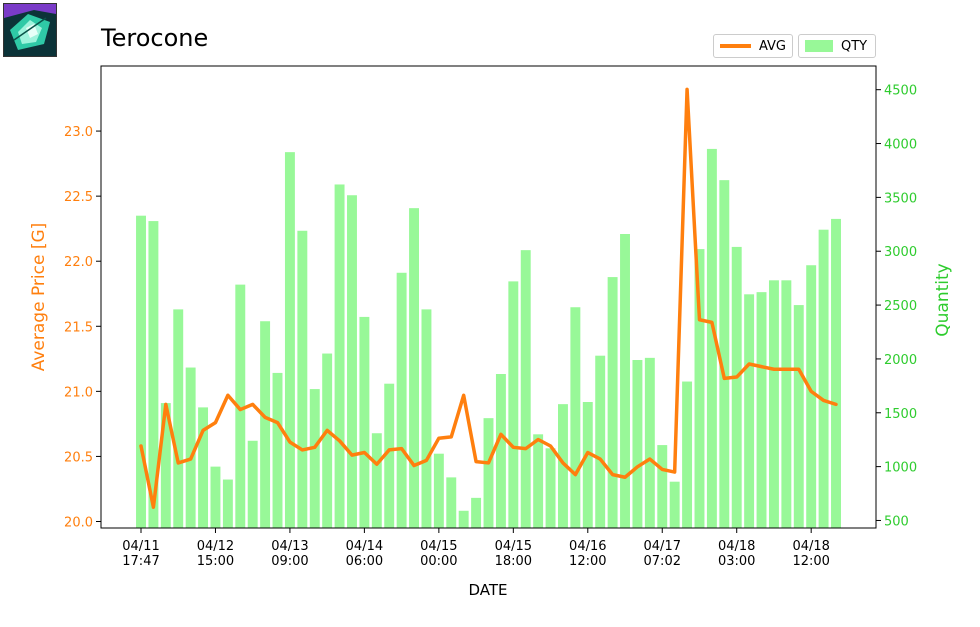 The height and width of the screenshot is (627, 980). I want to click on avg-legend-swatch, so click(735, 46).